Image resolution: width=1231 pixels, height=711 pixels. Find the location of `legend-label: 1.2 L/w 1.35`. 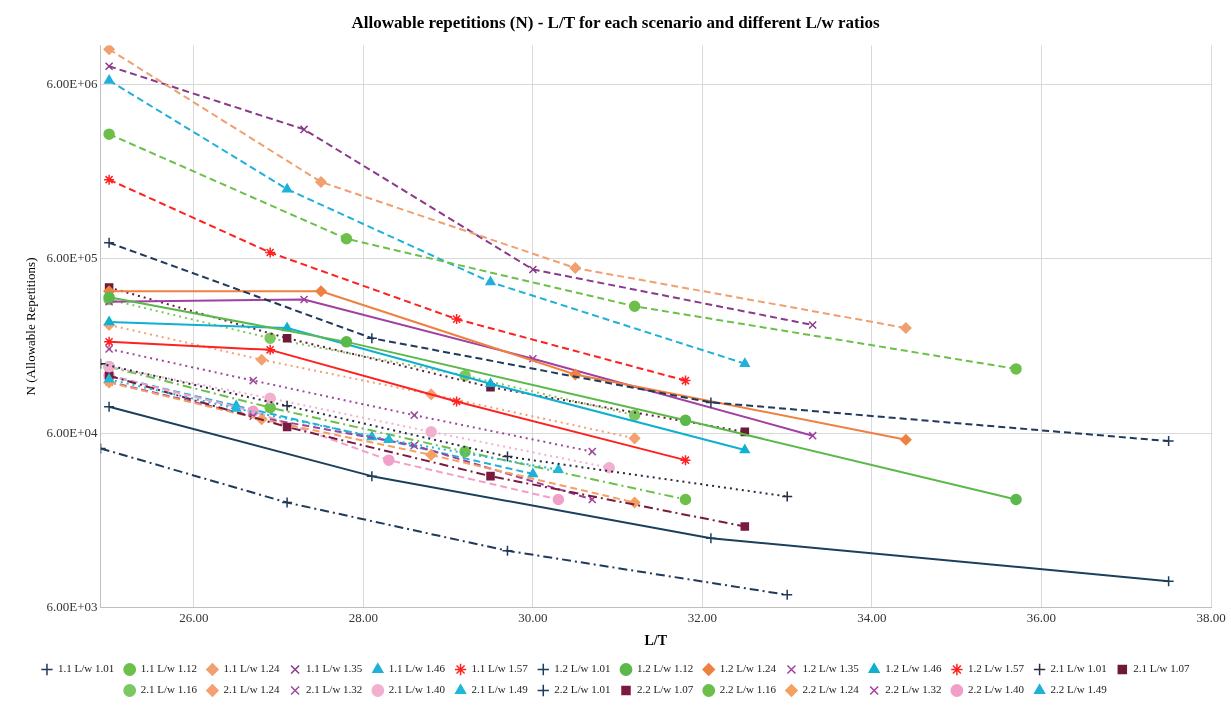

legend-label: 1.2 L/w 1.35 is located at coordinates (831, 668).